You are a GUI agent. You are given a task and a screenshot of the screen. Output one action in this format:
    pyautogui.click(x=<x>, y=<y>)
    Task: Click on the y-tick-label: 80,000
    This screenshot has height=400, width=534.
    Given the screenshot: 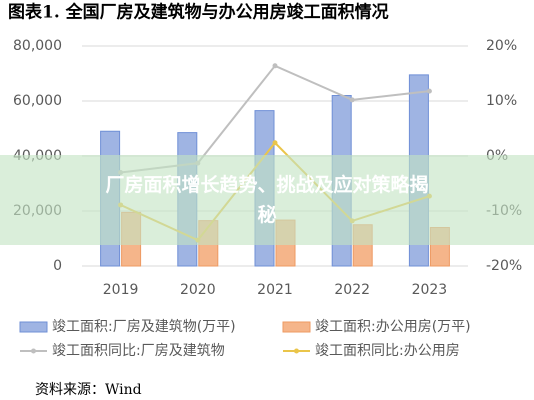 What is the action you would take?
    pyautogui.click(x=37, y=46)
    